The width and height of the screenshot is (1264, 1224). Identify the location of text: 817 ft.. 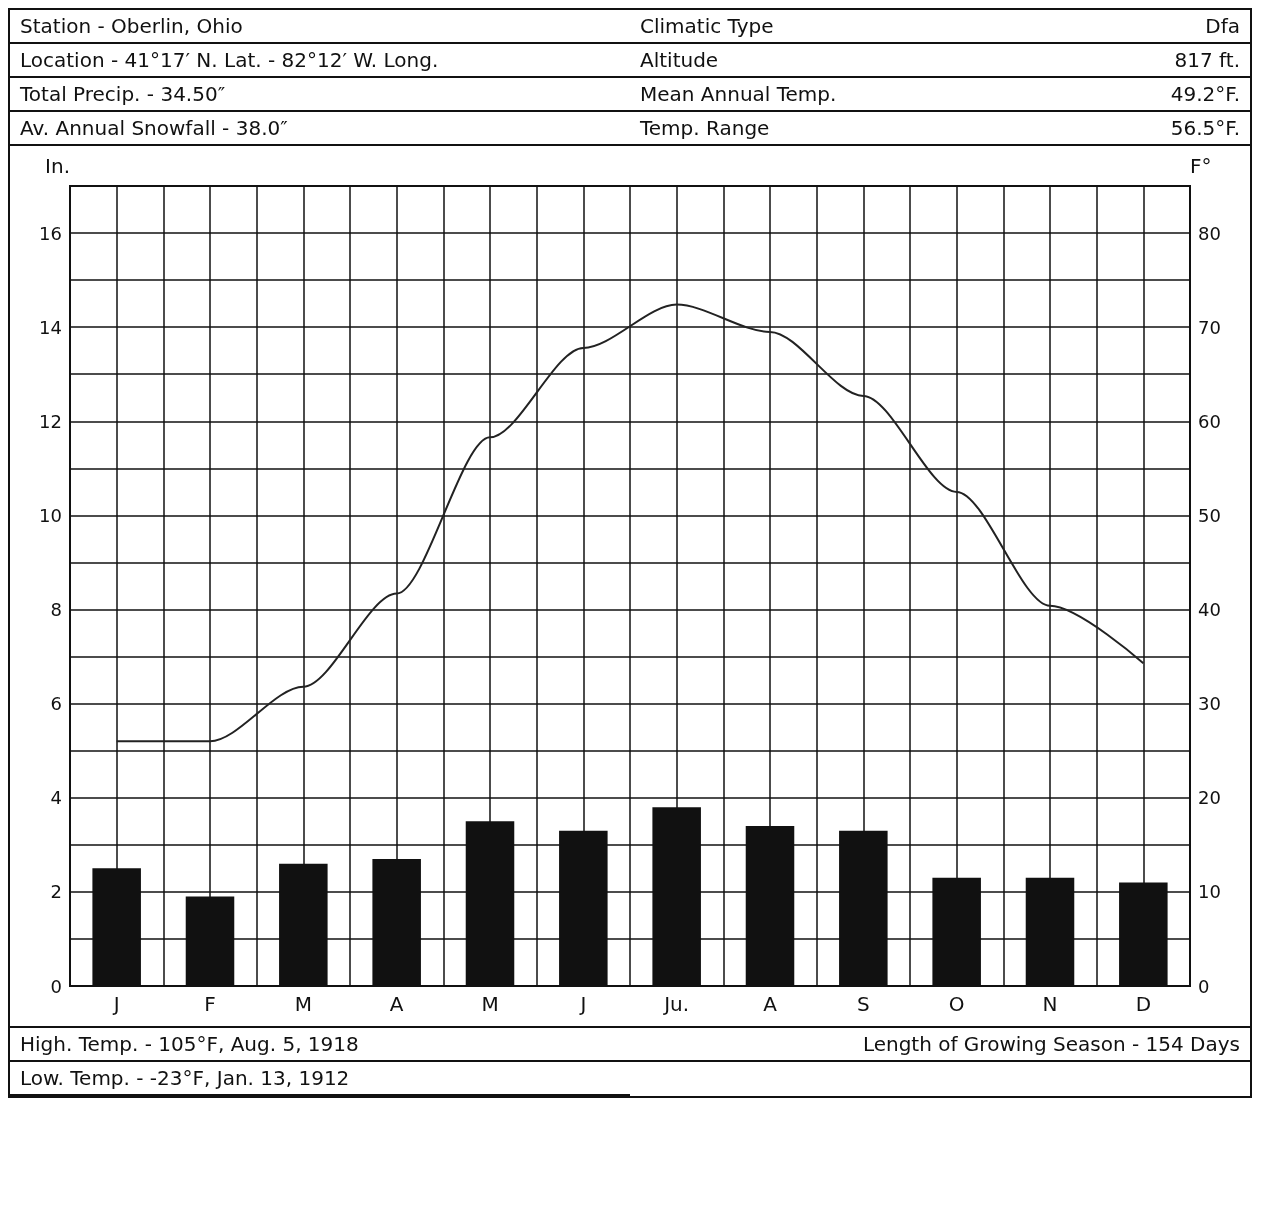
(1157, 61).